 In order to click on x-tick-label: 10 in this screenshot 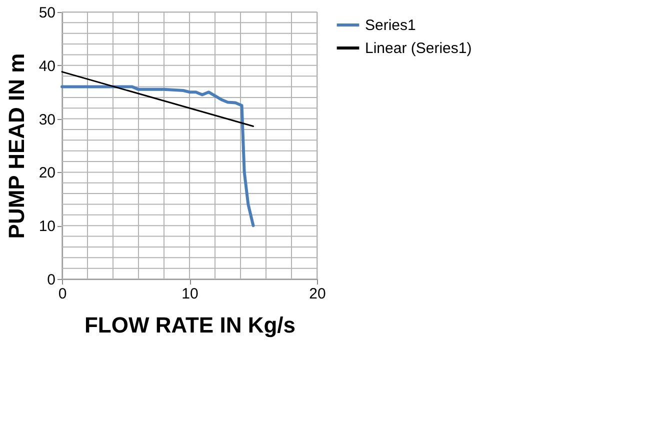, I will do `click(190, 294)`.